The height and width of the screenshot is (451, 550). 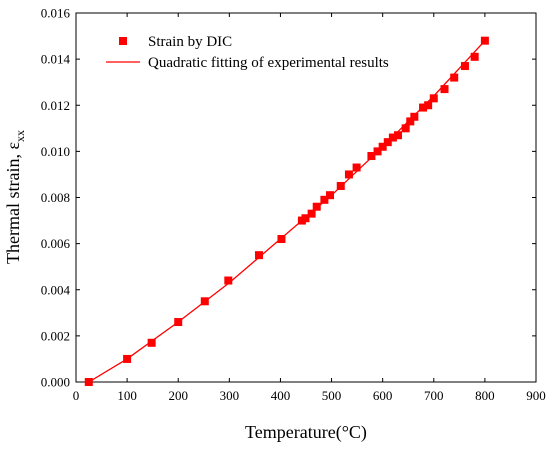 I want to click on y-tick-label: 0.016, so click(x=56, y=13).